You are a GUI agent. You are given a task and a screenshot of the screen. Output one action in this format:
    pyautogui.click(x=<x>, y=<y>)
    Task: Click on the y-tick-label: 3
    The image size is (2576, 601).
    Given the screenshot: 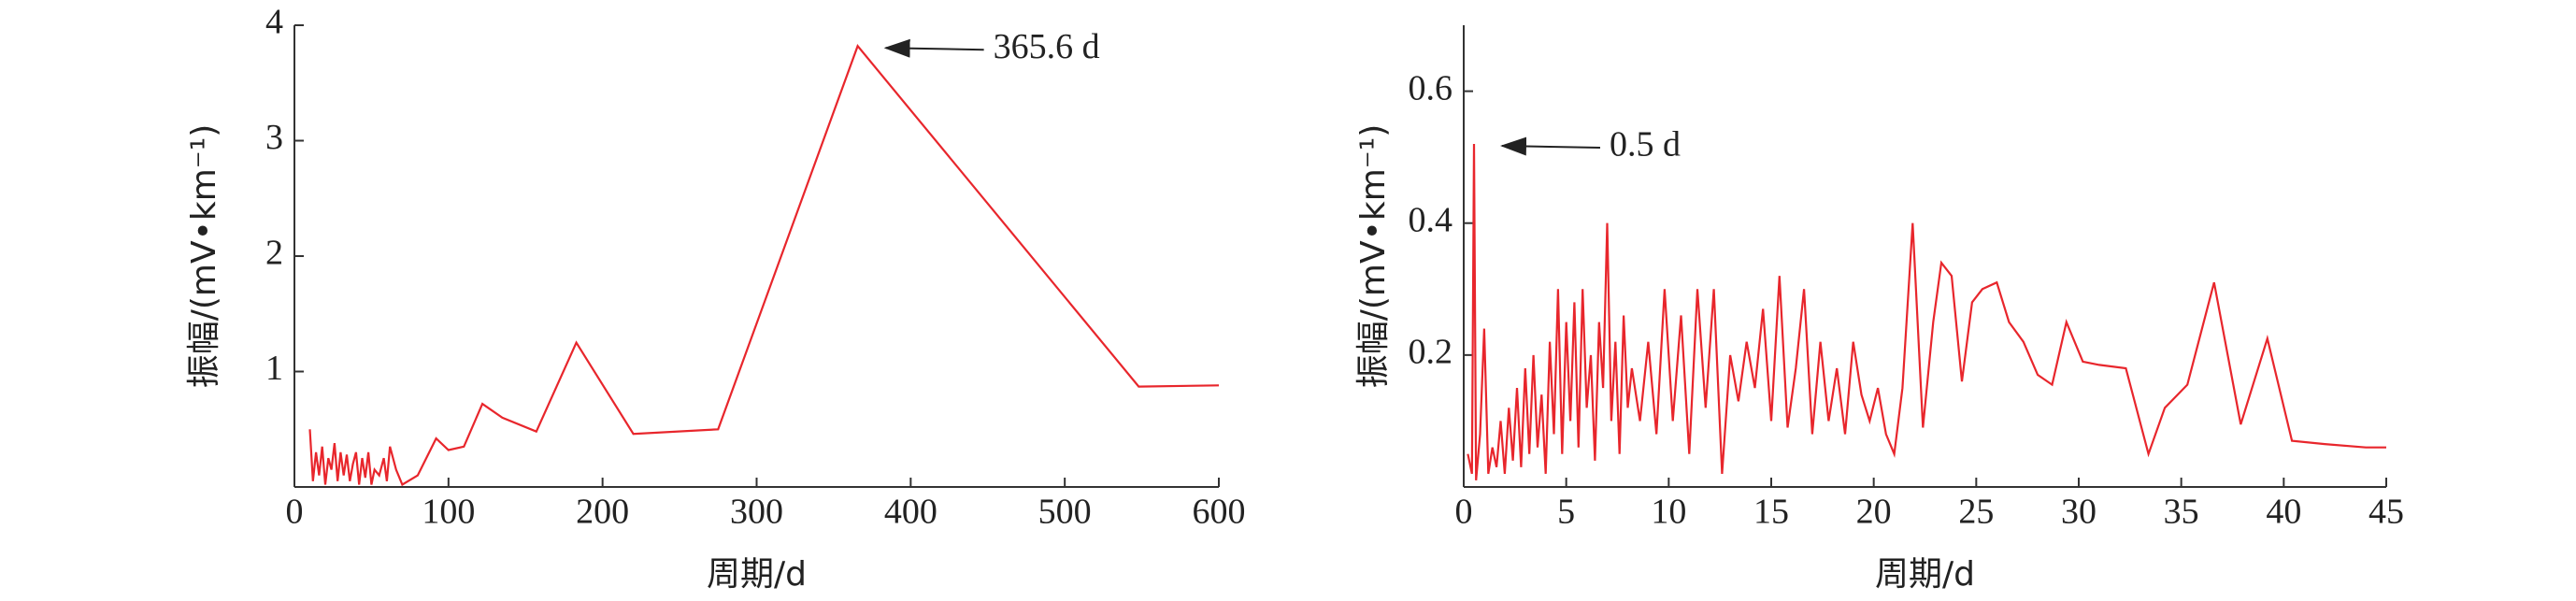 What is the action you would take?
    pyautogui.click(x=274, y=137)
    